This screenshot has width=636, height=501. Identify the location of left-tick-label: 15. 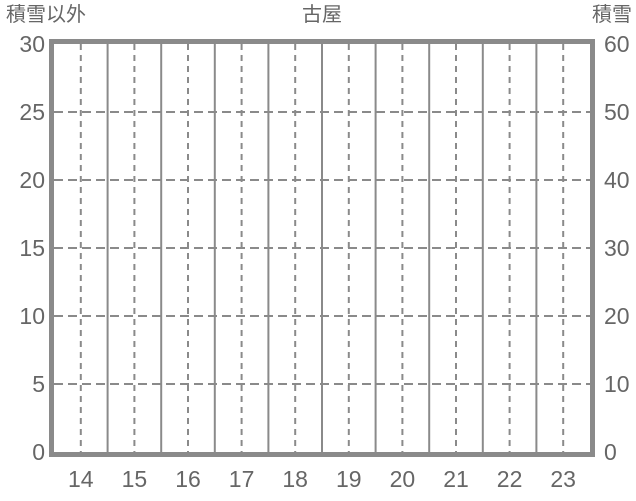
(32, 248).